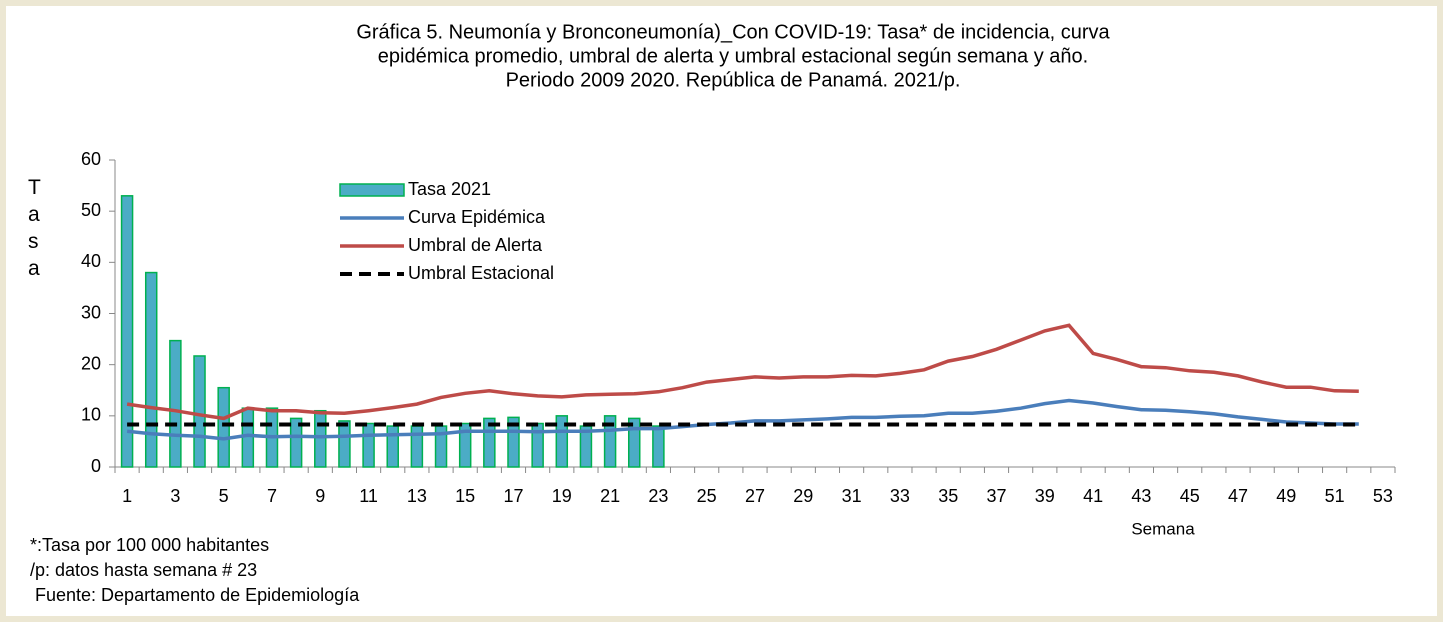 This screenshot has height=622, width=1443. I want to click on footnote: /p: datos hasta semana # 23, so click(143, 570).